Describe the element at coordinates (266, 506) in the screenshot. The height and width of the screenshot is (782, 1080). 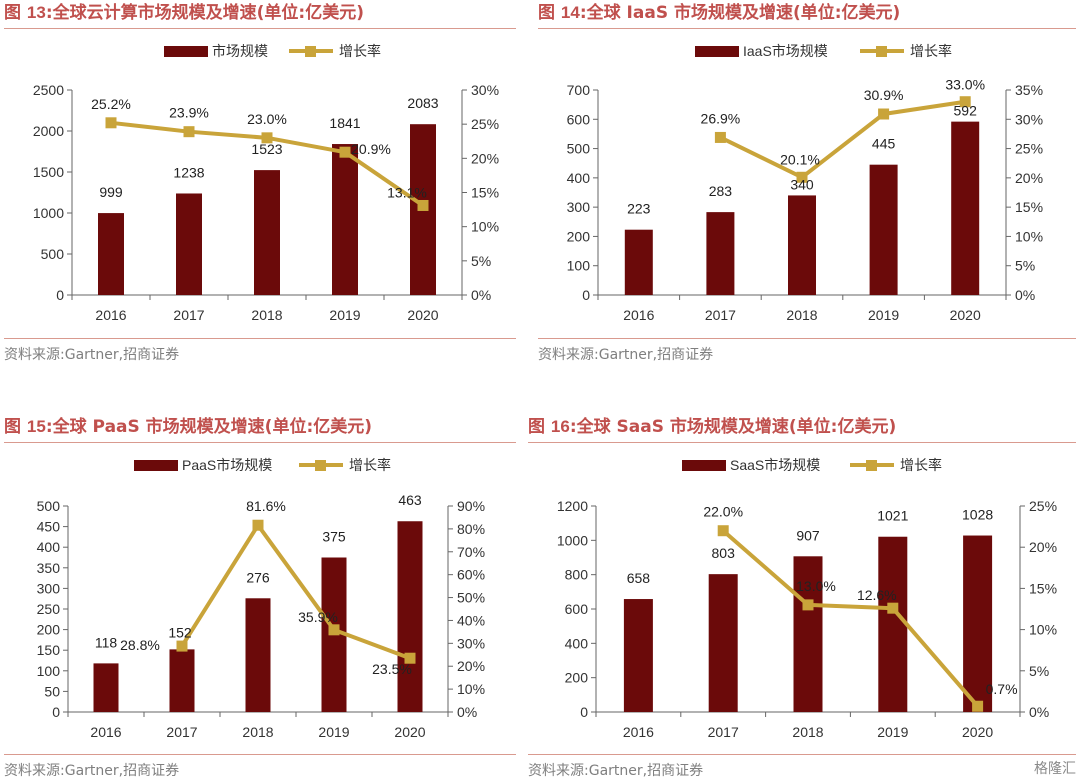
I see `line-data-label: 81.6%` at that location.